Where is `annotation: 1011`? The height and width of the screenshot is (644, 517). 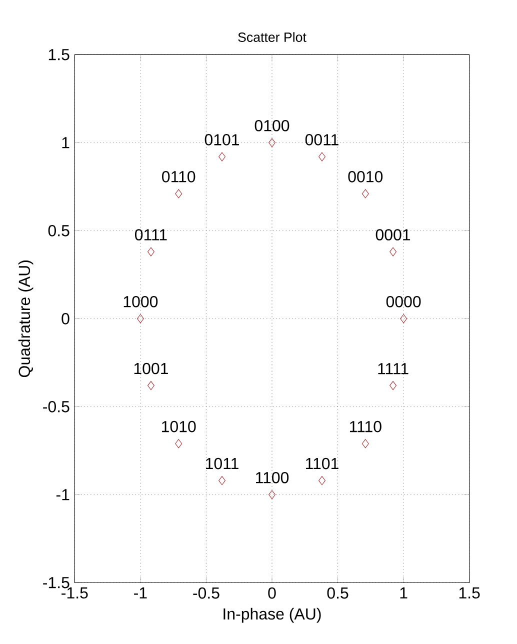
annotation: 1011 is located at coordinates (222, 464).